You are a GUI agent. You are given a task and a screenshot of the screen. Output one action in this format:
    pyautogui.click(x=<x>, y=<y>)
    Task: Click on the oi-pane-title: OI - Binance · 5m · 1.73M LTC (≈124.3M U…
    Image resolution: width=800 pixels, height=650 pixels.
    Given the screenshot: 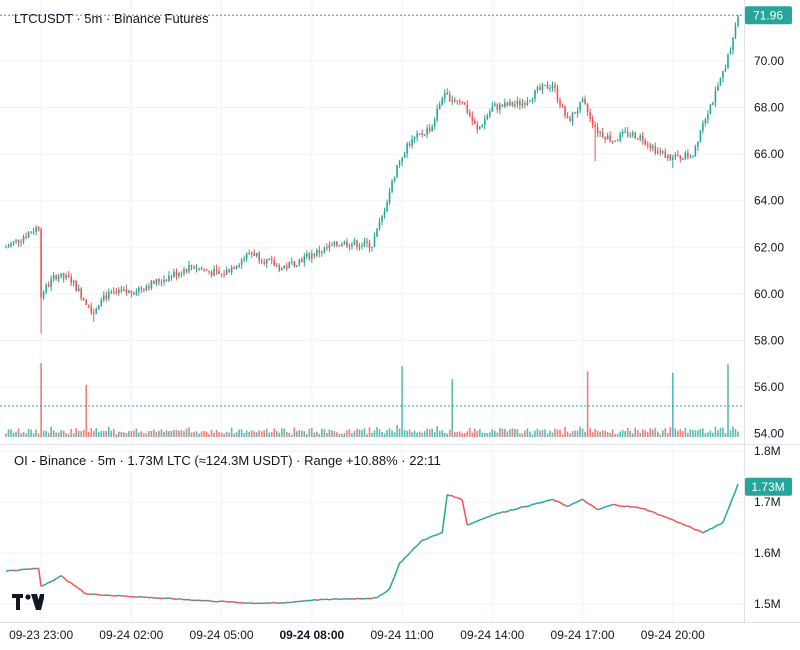 What is the action you would take?
    pyautogui.click(x=227, y=460)
    